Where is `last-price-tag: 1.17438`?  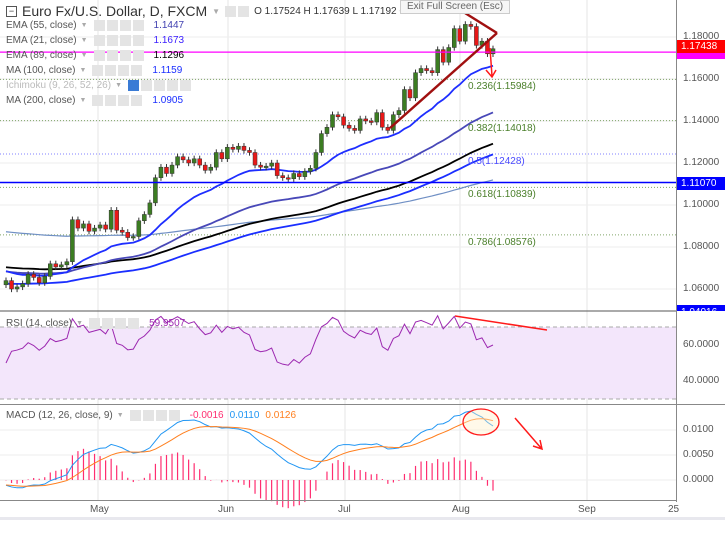
last-price-tag: 1.17438 is located at coordinates (701, 46).